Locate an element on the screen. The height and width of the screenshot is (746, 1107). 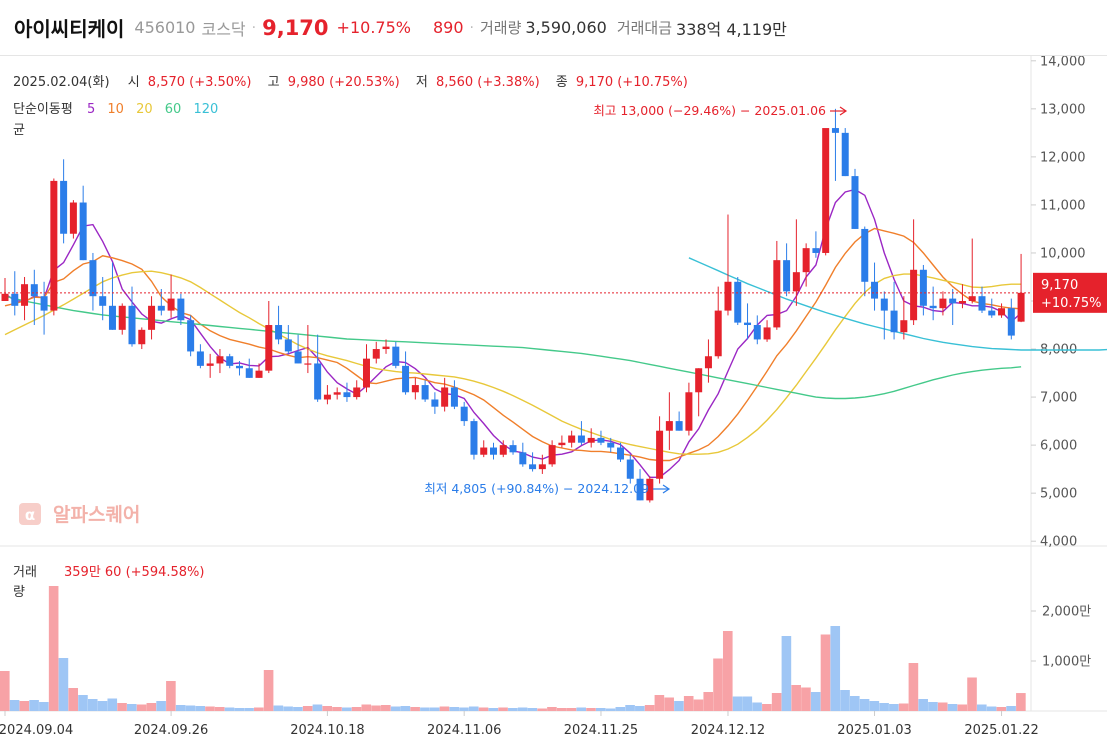
time-tick-label: 2024.12.12 is located at coordinates (728, 730).